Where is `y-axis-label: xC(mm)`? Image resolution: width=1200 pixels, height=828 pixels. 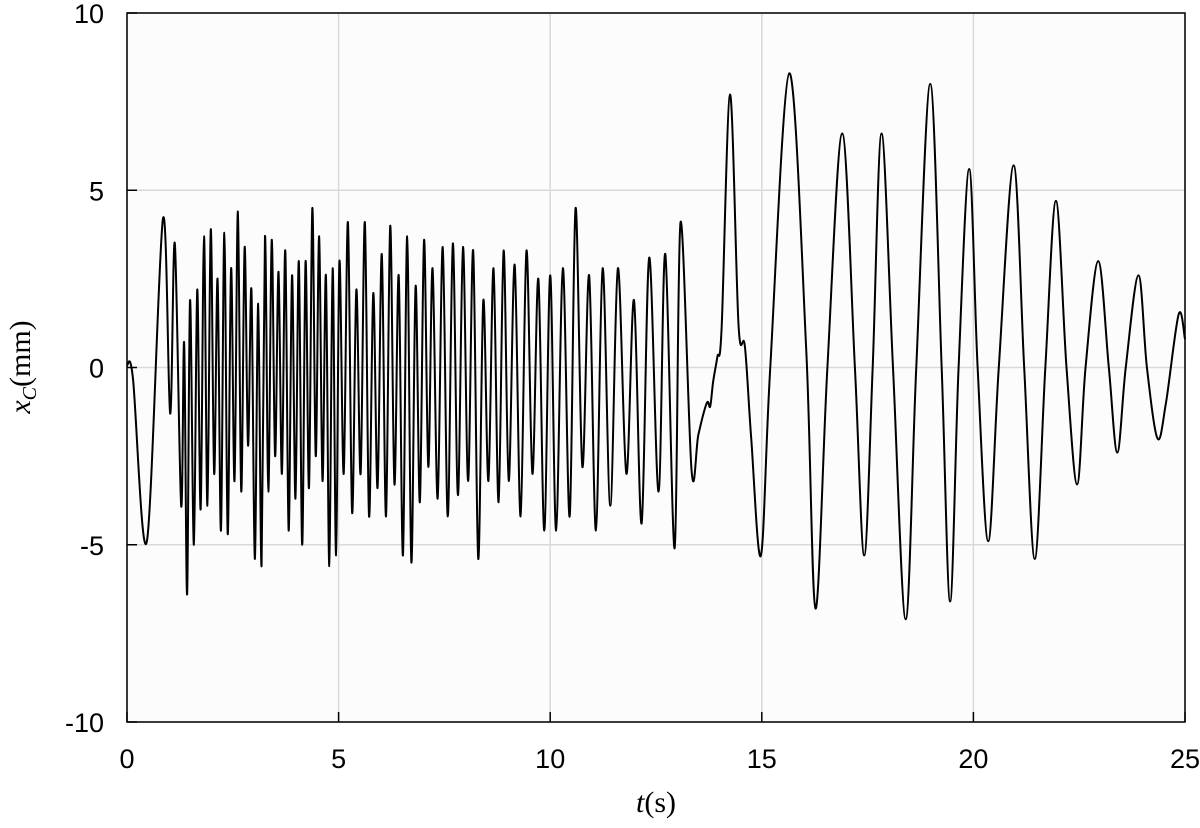 y-axis-label: xC(mm) is located at coordinates (22, 367).